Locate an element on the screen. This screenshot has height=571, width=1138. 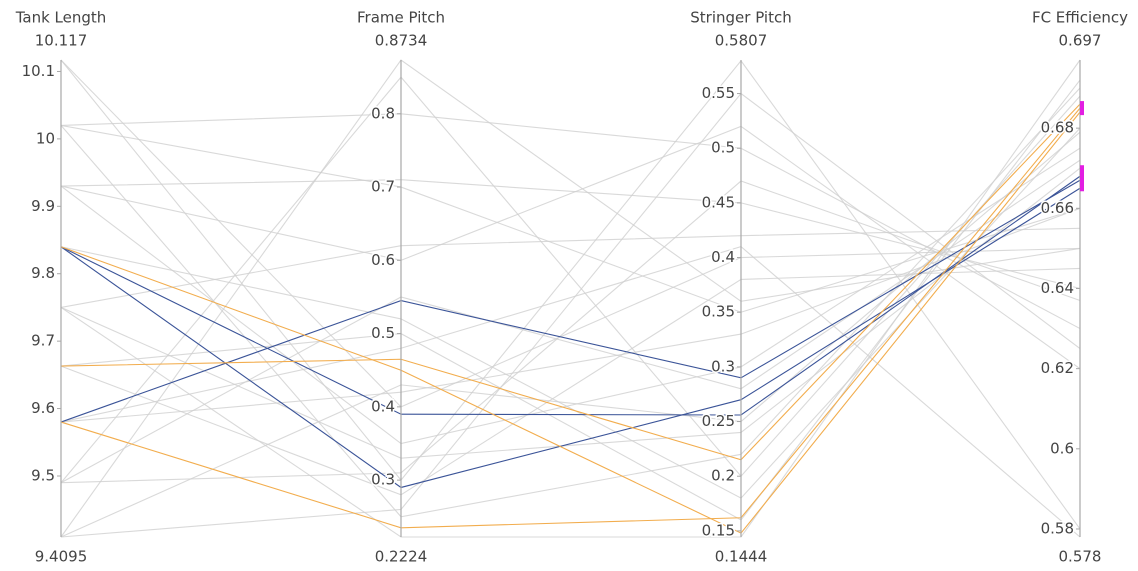
axis-title: Stringer Pitch is located at coordinates (740, 18).